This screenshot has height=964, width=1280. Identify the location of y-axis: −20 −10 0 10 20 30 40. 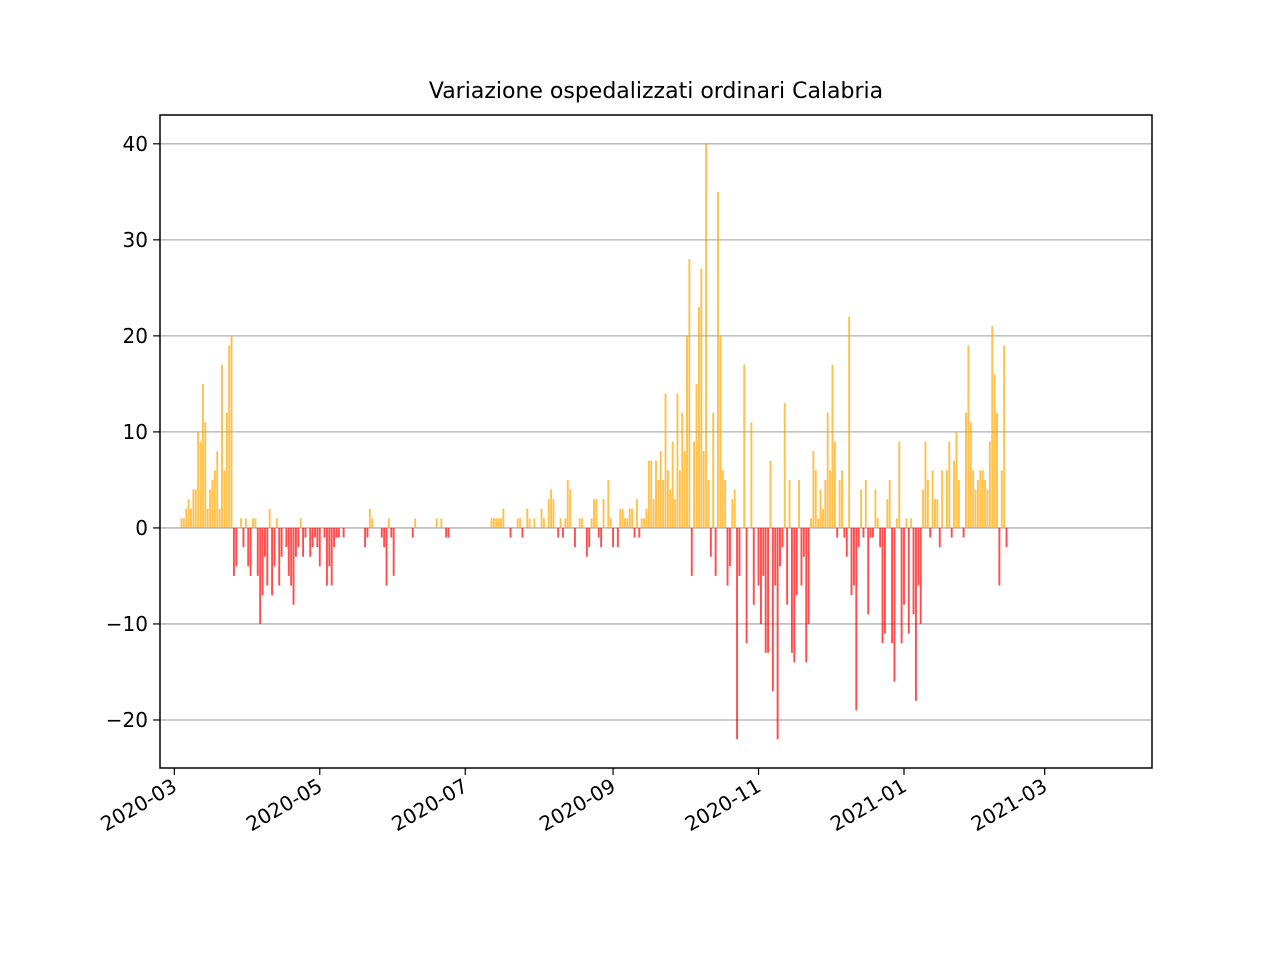
(133, 432).